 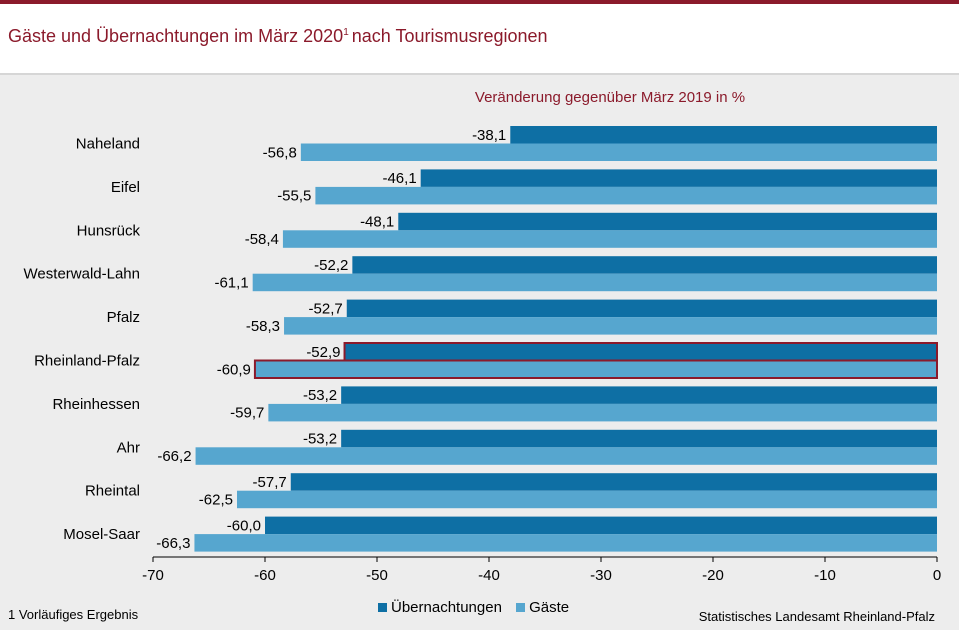 I want to click on category-label-ahr: Ahr, so click(x=128, y=447).